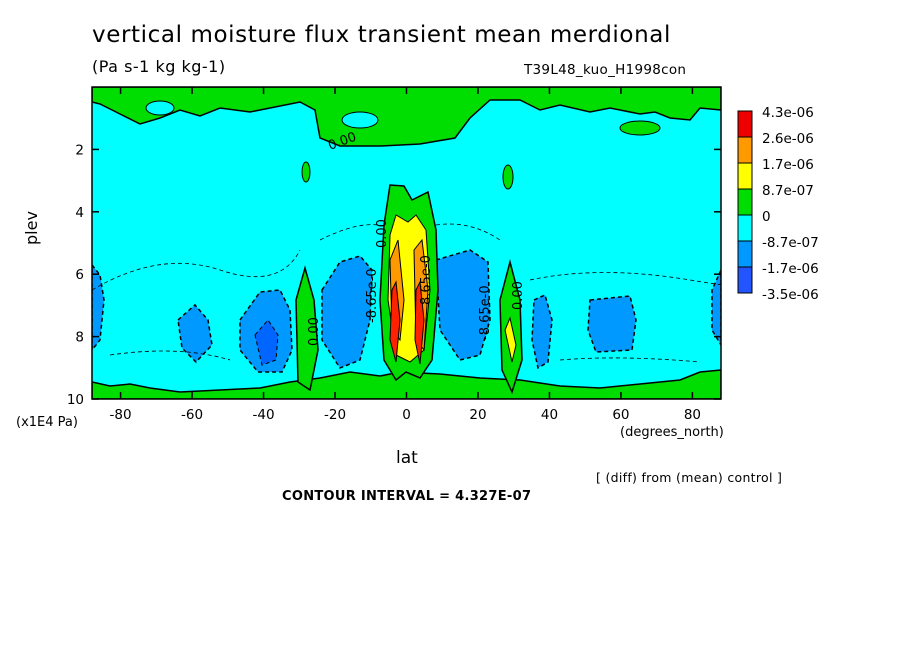 Image resolution: width=904 pixels, height=654 pixels. Describe the element at coordinates (79, 338) in the screenshot. I see `y-tick-label: 8` at that location.